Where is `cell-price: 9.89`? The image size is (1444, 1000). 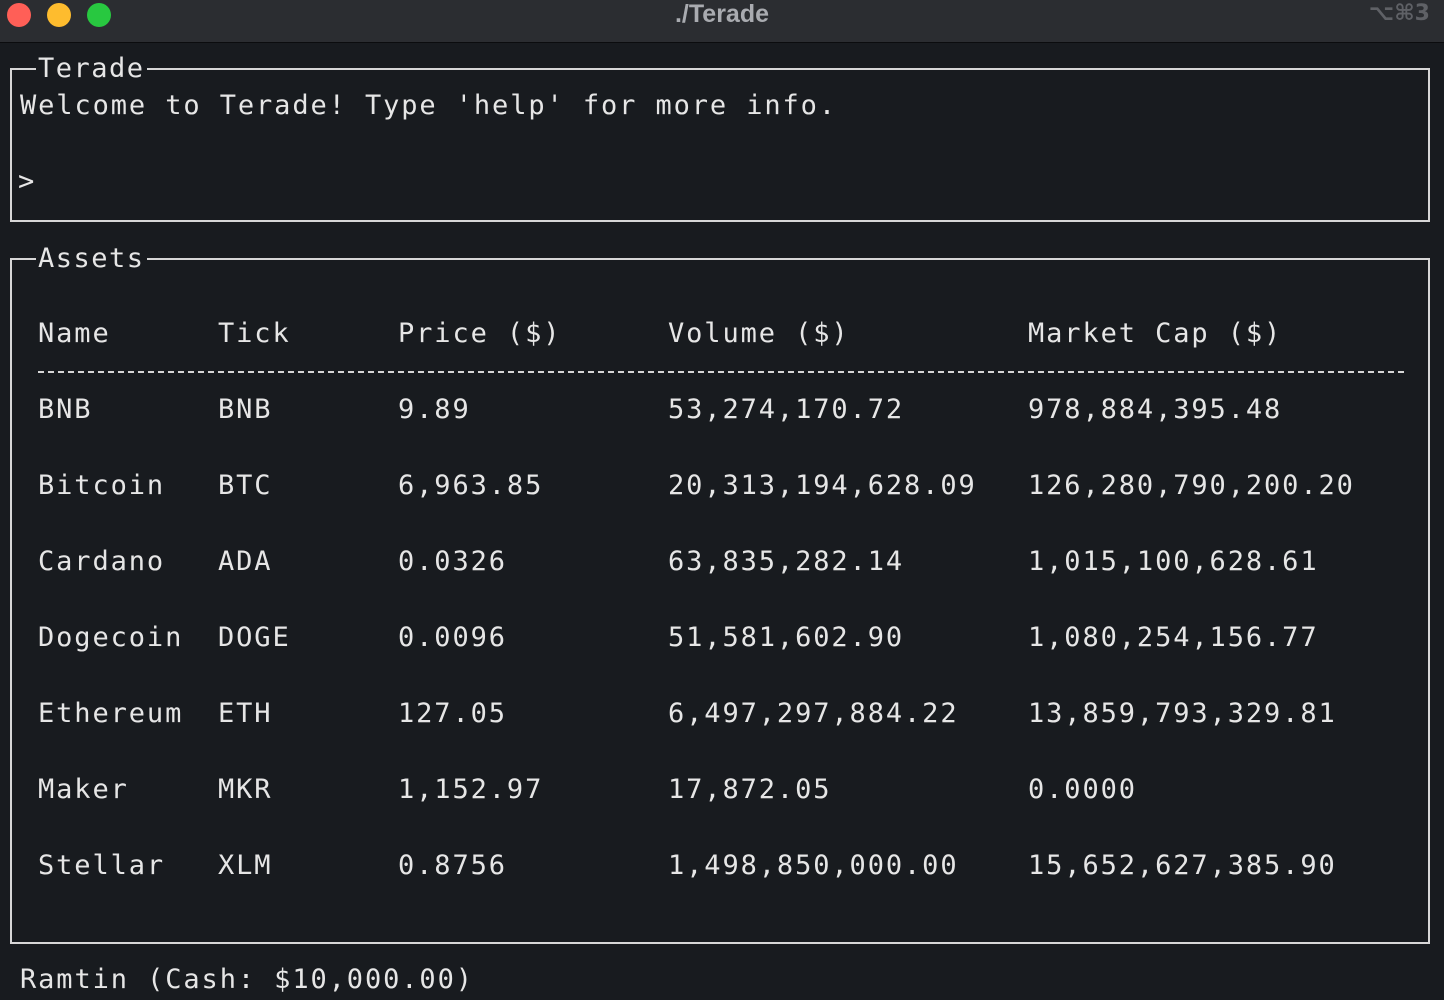
cell-price: 9.89 is located at coordinates (434, 409).